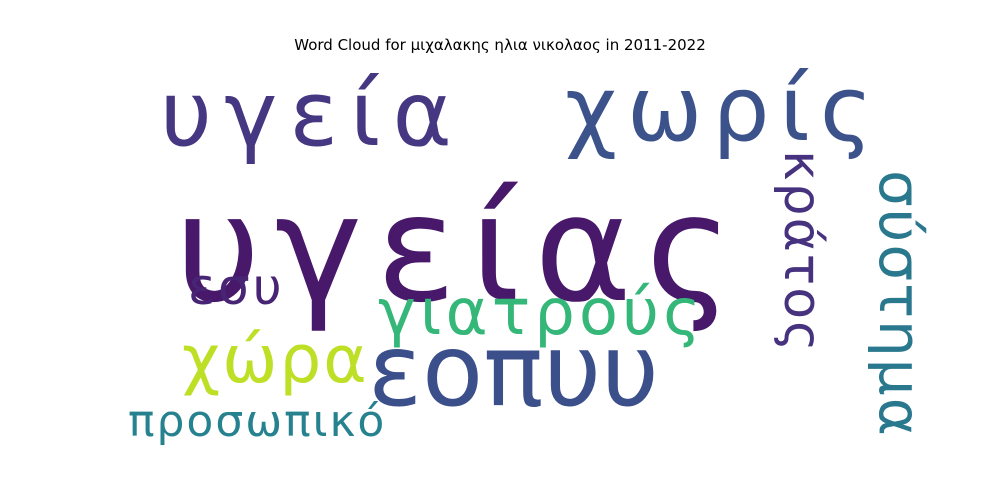  I want to click on word-4: γιατρούς, so click(541, 313).